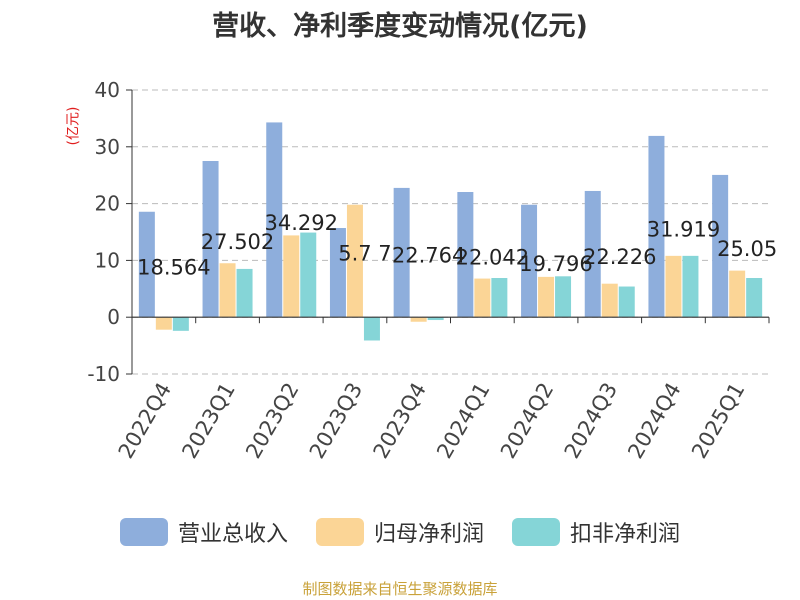 This screenshot has width=800, height=600. What do you see at coordinates (107, 204) in the screenshot?
I see `y-tick-label: 20` at bounding box center [107, 204].